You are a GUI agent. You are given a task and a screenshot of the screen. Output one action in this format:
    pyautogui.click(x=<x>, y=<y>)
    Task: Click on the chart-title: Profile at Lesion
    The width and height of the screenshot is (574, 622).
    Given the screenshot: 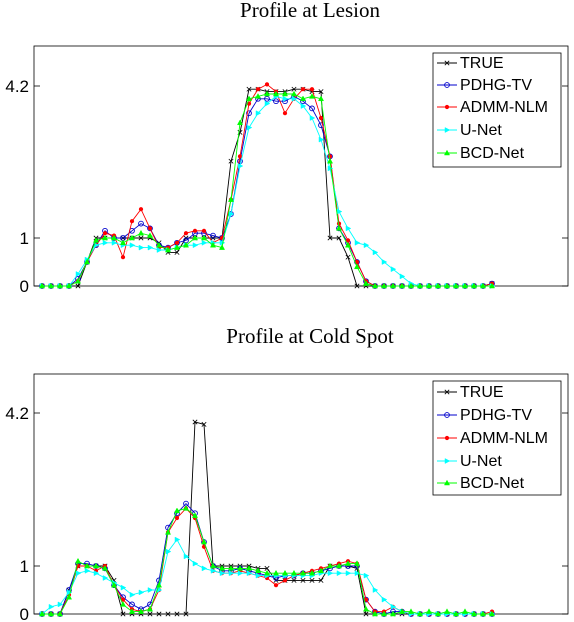 What is the action you would take?
    pyautogui.click(x=310, y=11)
    